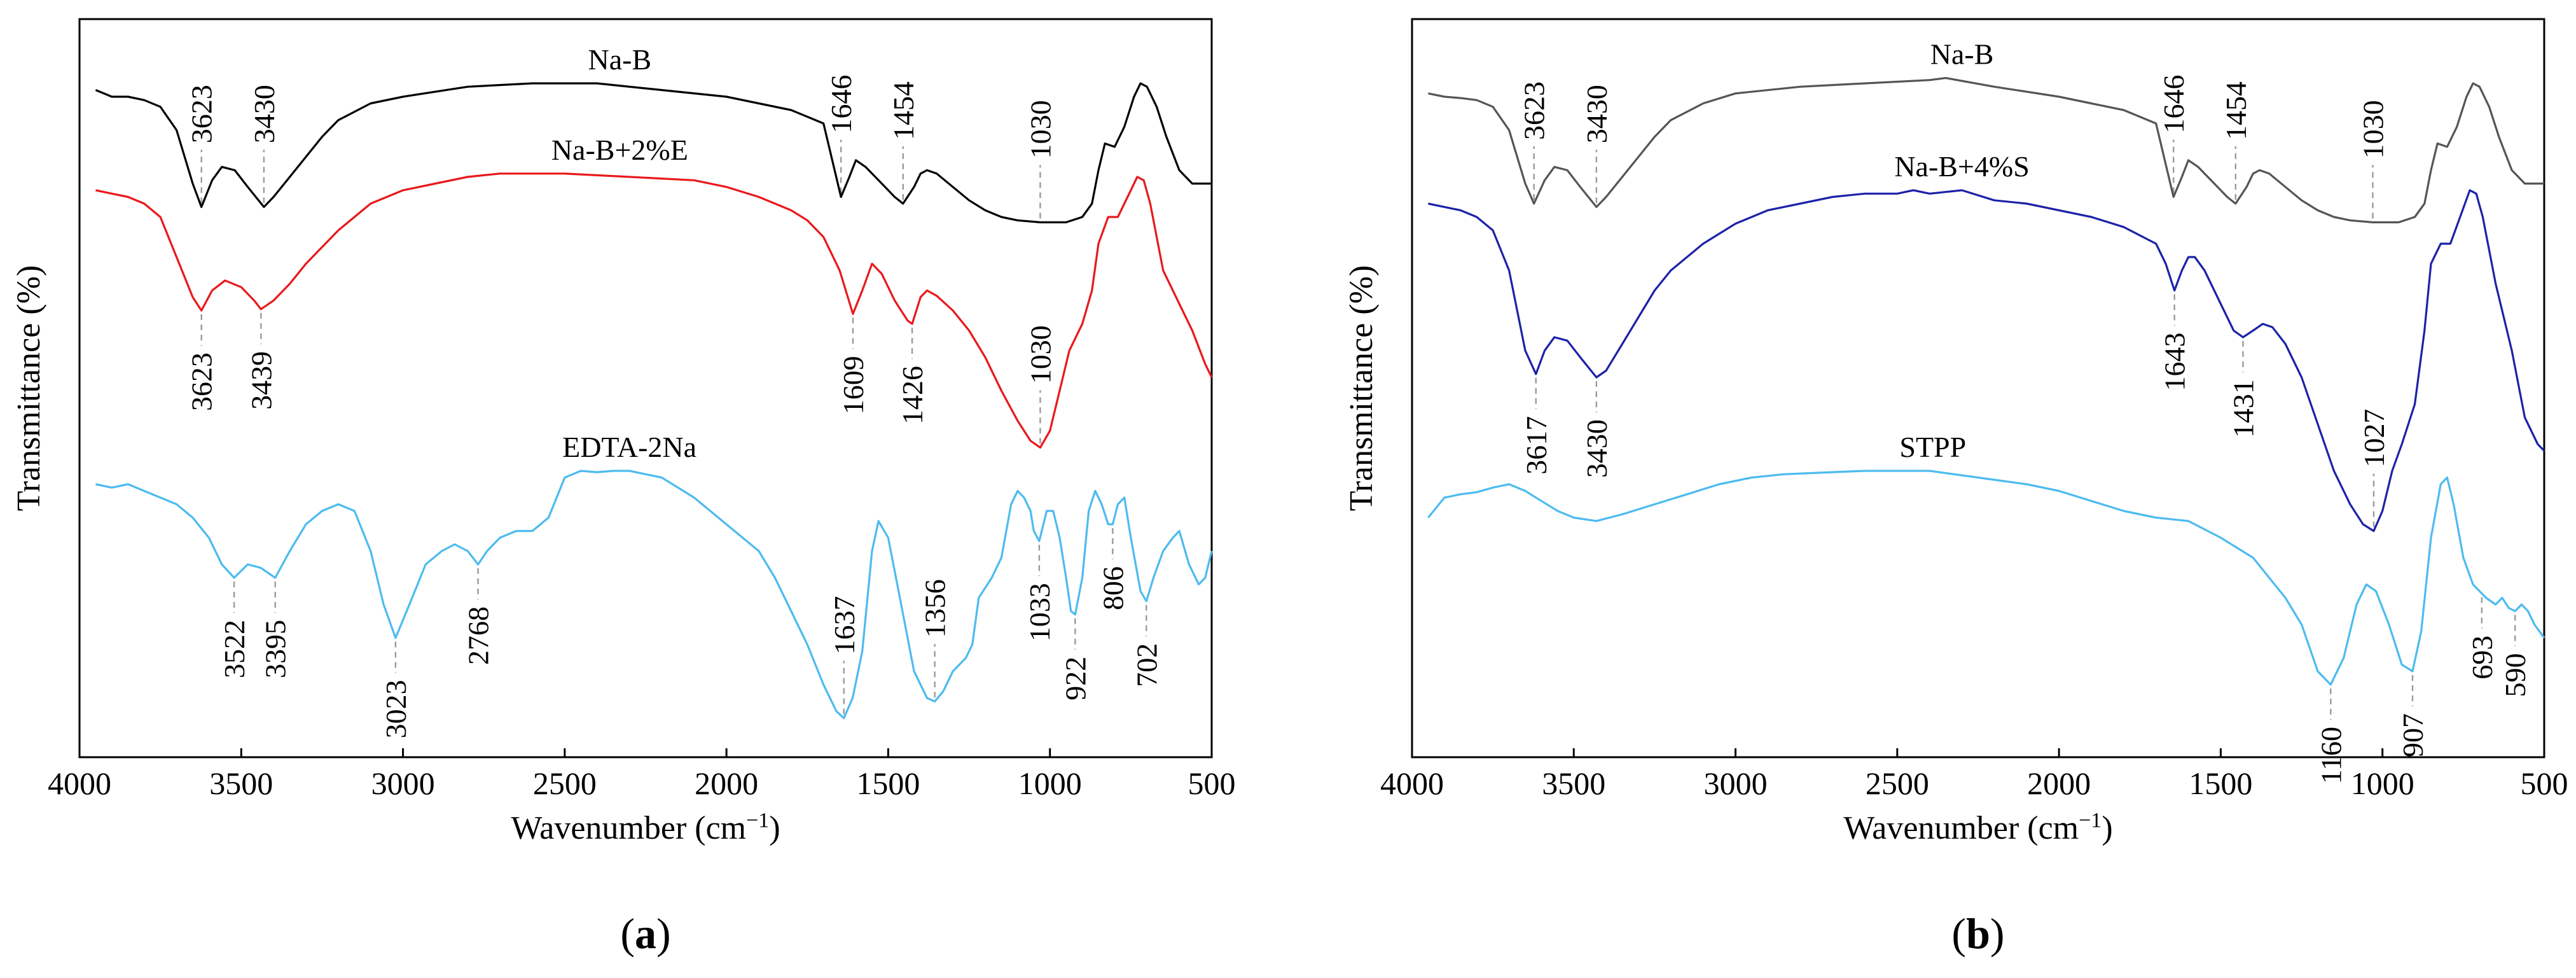 Image resolution: width=2576 pixels, height=978 pixels. What do you see at coordinates (396, 709) in the screenshot?
I see `peak-label: 3023` at bounding box center [396, 709].